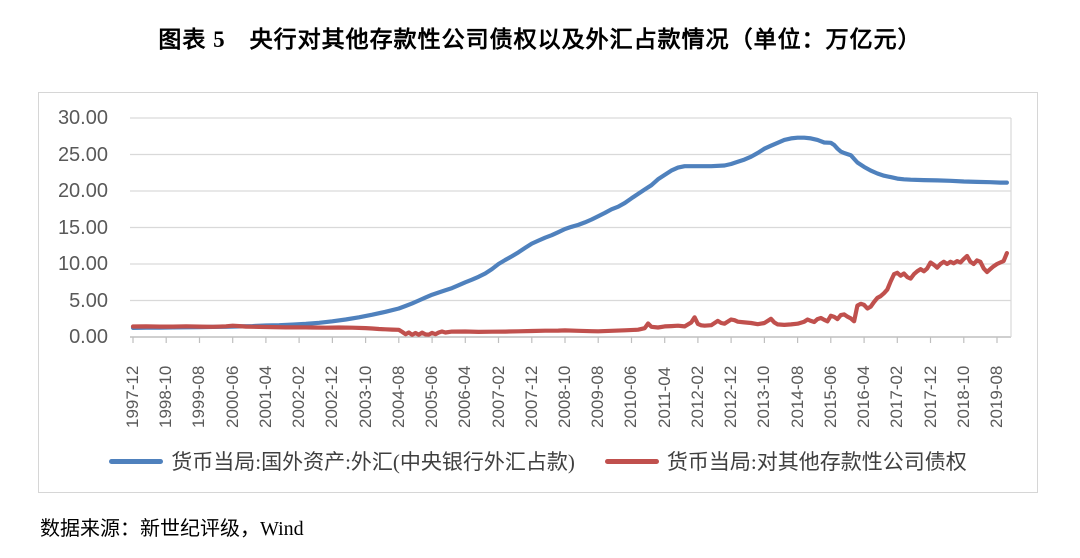 This screenshot has width=1080, height=558. What do you see at coordinates (631, 461) in the screenshot?
I see `legend-marker-claims-line` at bounding box center [631, 461].